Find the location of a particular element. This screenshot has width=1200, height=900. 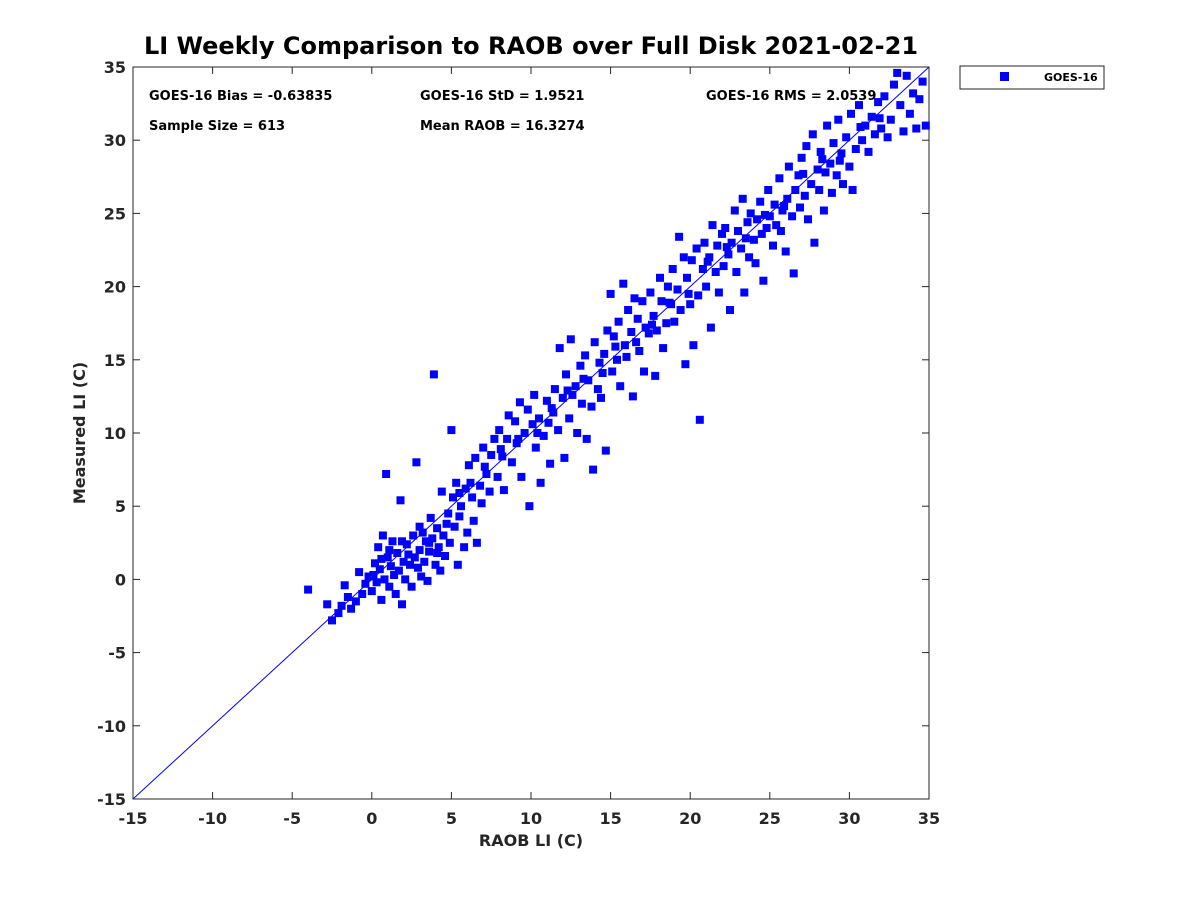

legend-label: GOES-16 is located at coordinates (1071, 77).